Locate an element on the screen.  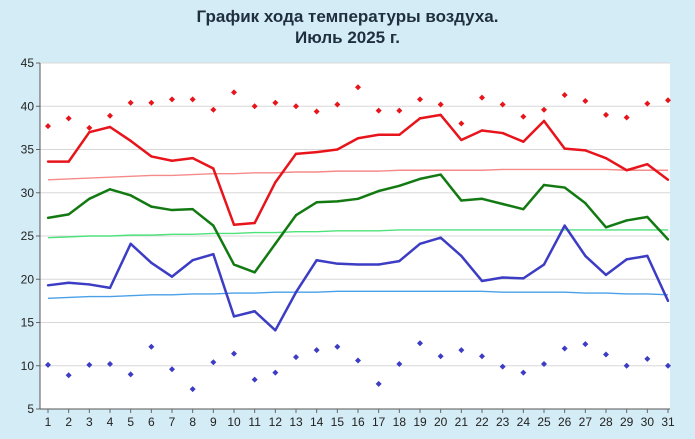
x-tick-label-17: 17 is located at coordinates (379, 422).